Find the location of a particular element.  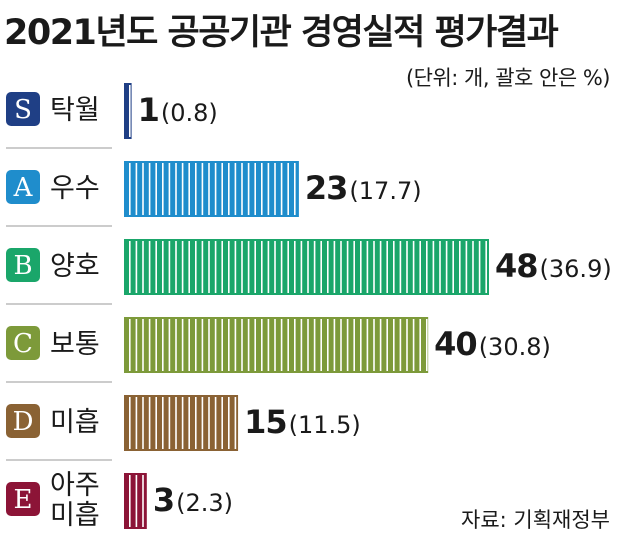

value-label: 3(2.3) is located at coordinates (193, 500).